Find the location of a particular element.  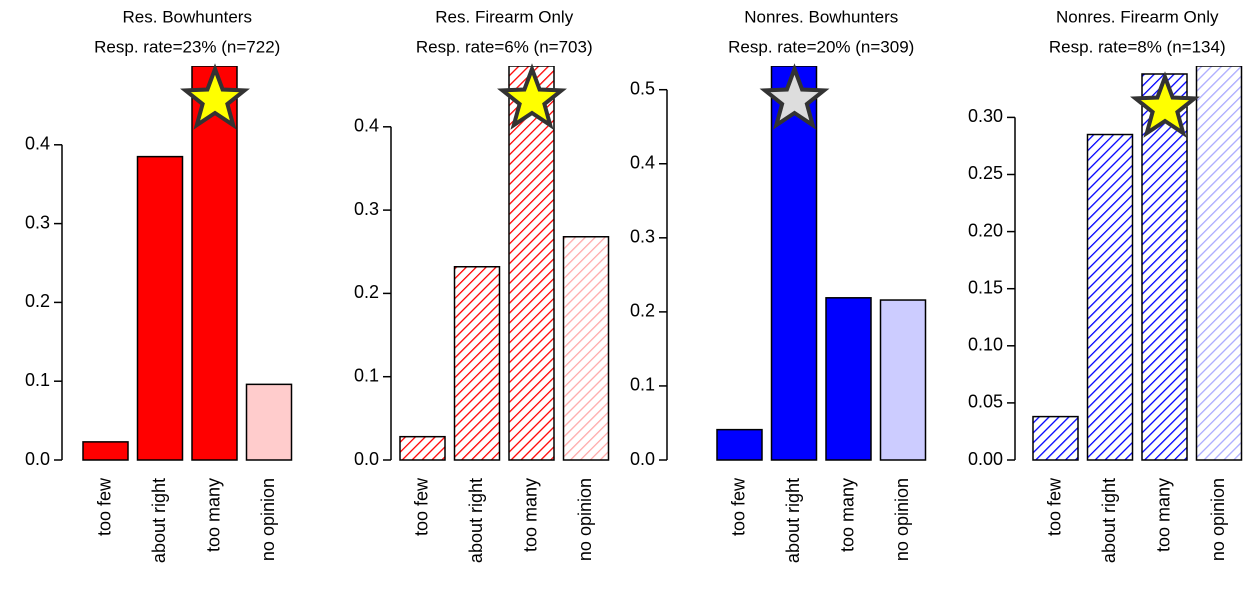

chart-subtitle: Resp. rate=23% (n=722) is located at coordinates (187, 46).